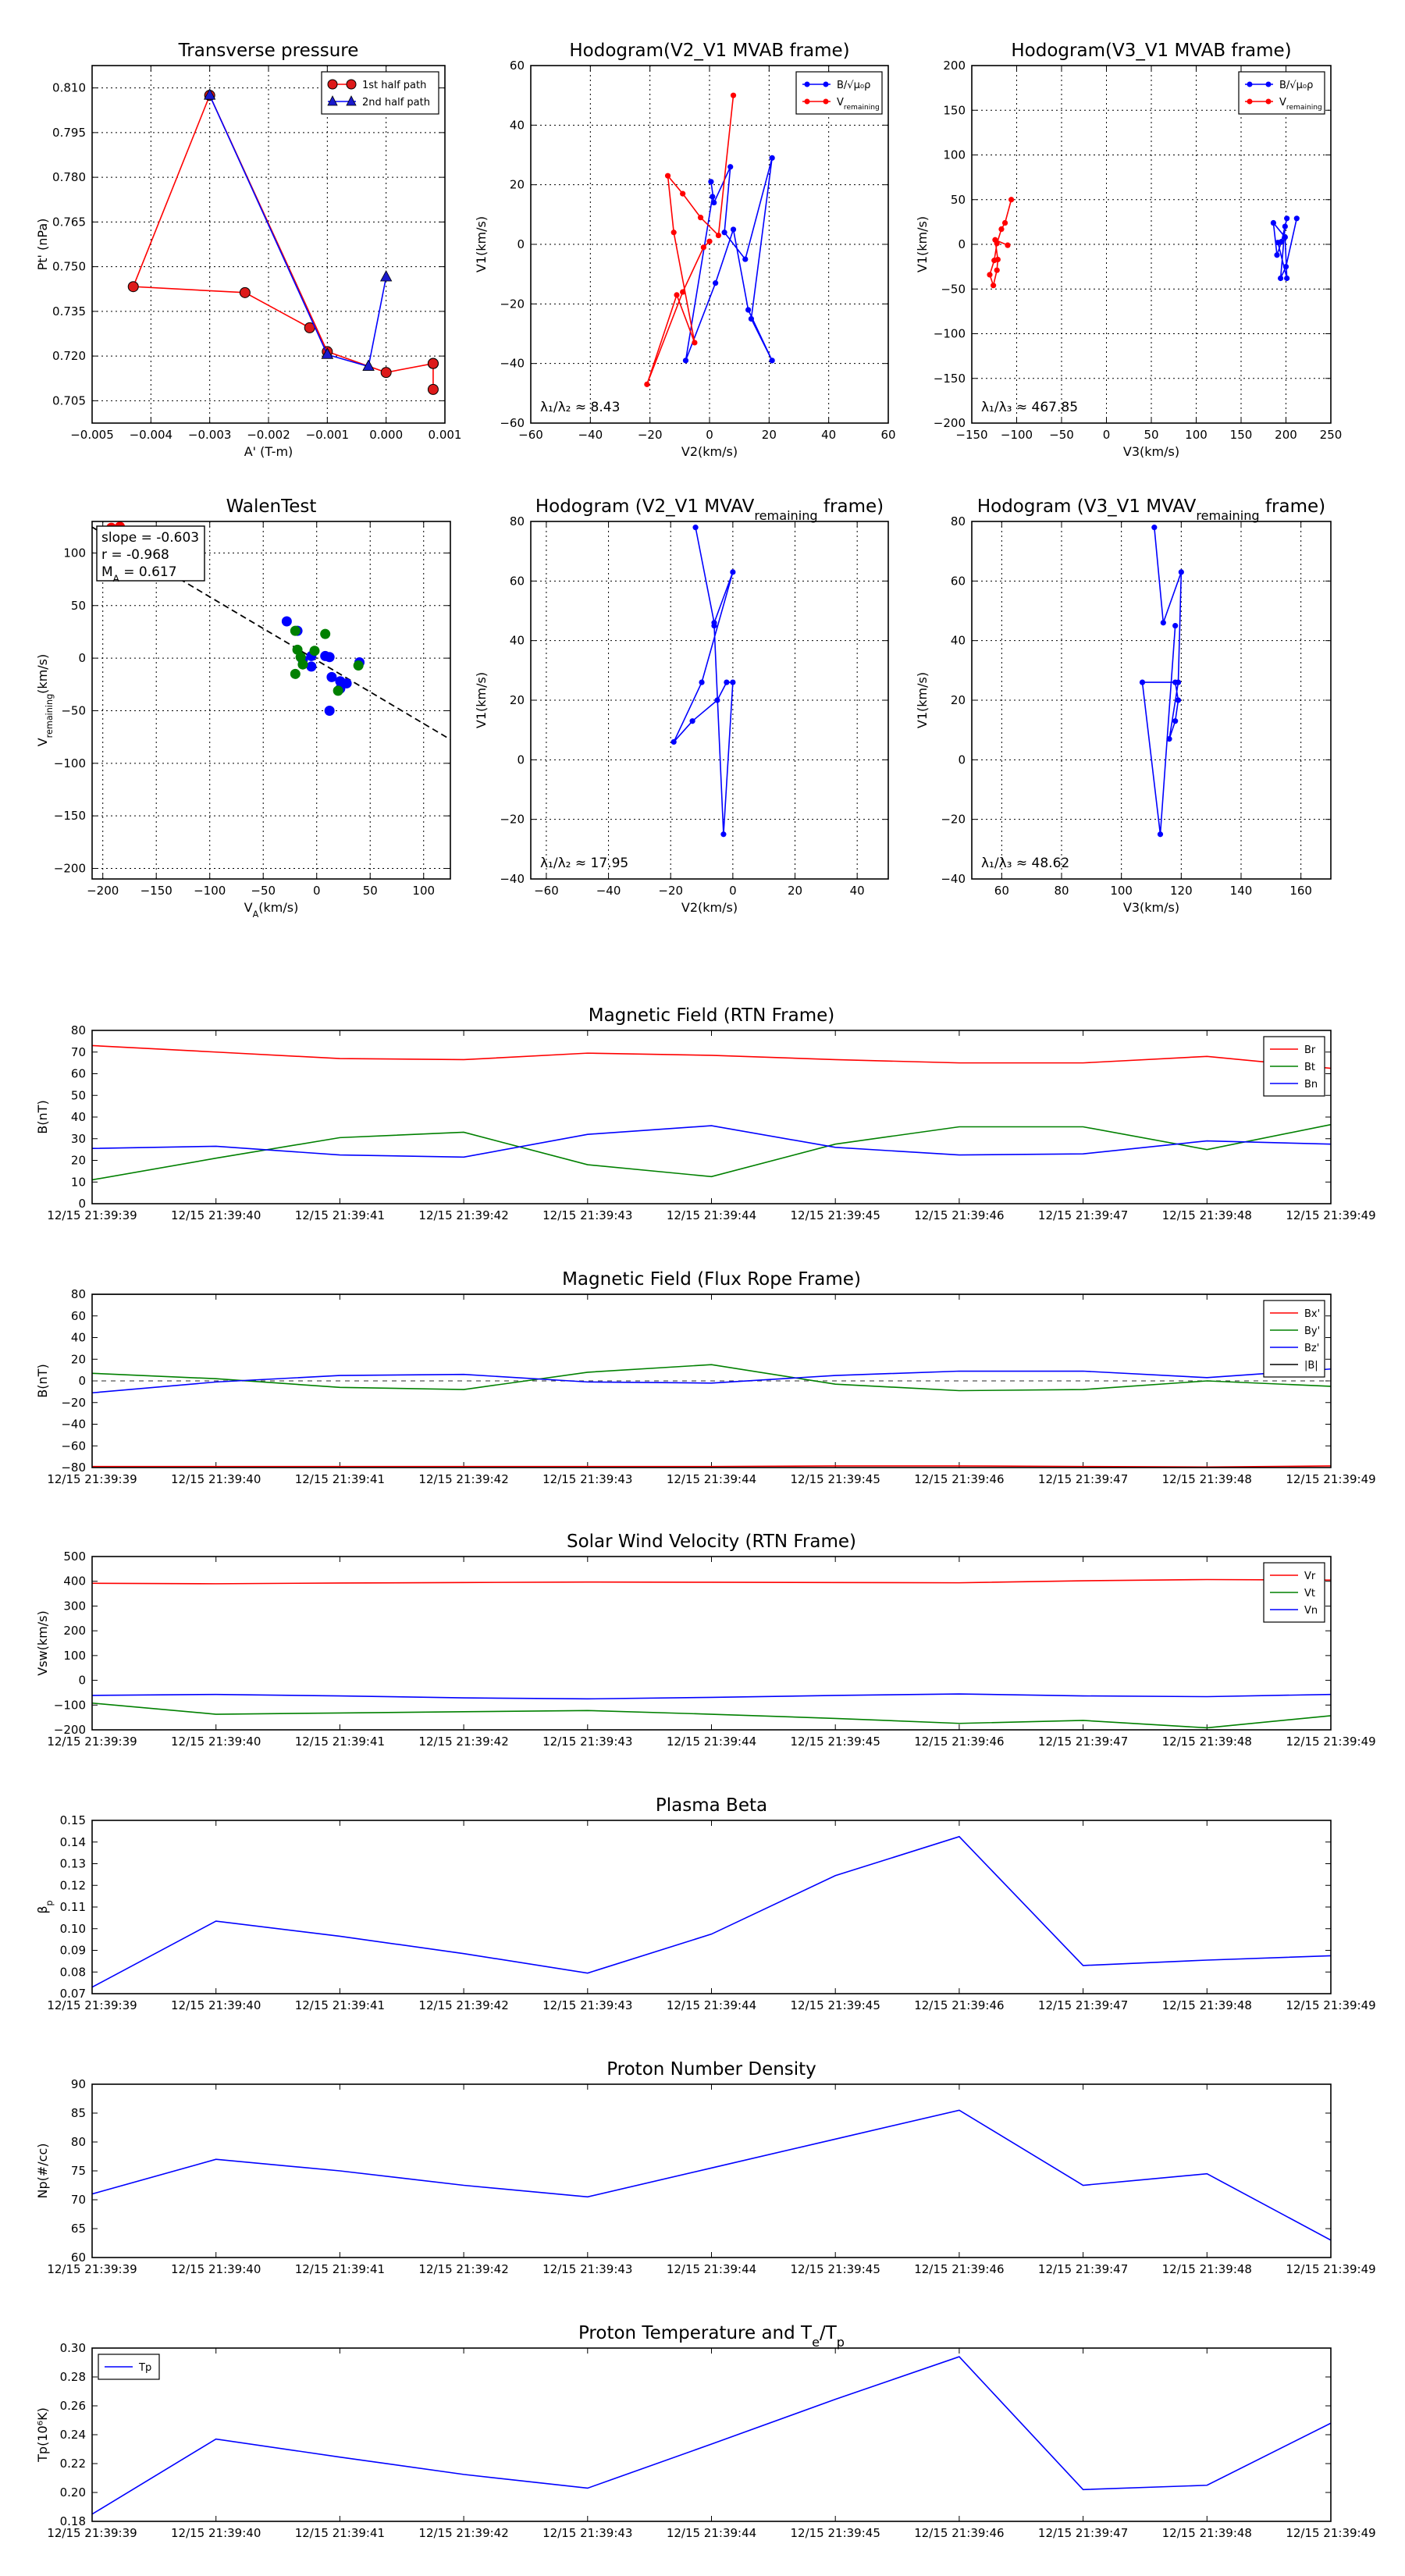 This screenshot has width=1405, height=2576. Describe the element at coordinates (712, 1716) in the screenshot. I see `series-vt` at that location.